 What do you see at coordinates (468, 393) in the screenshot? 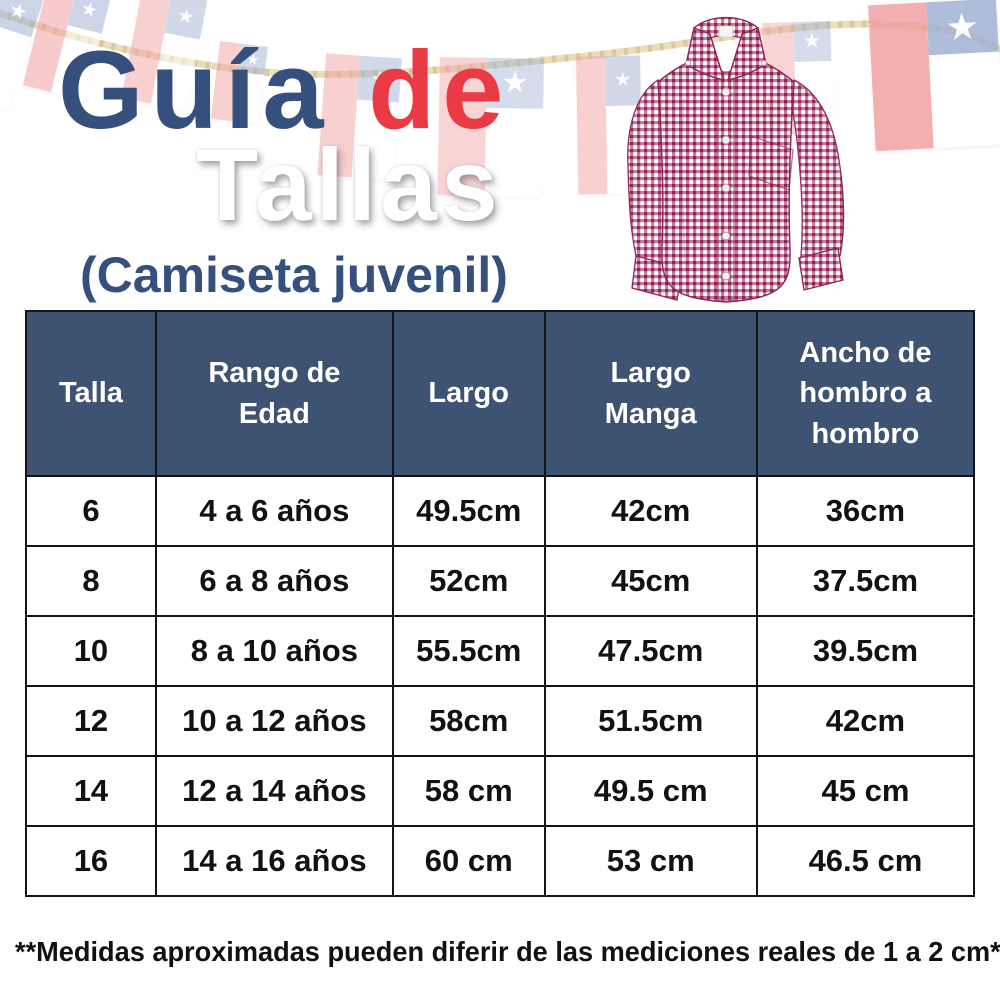
I see `header-largo: Largo` at bounding box center [468, 393].